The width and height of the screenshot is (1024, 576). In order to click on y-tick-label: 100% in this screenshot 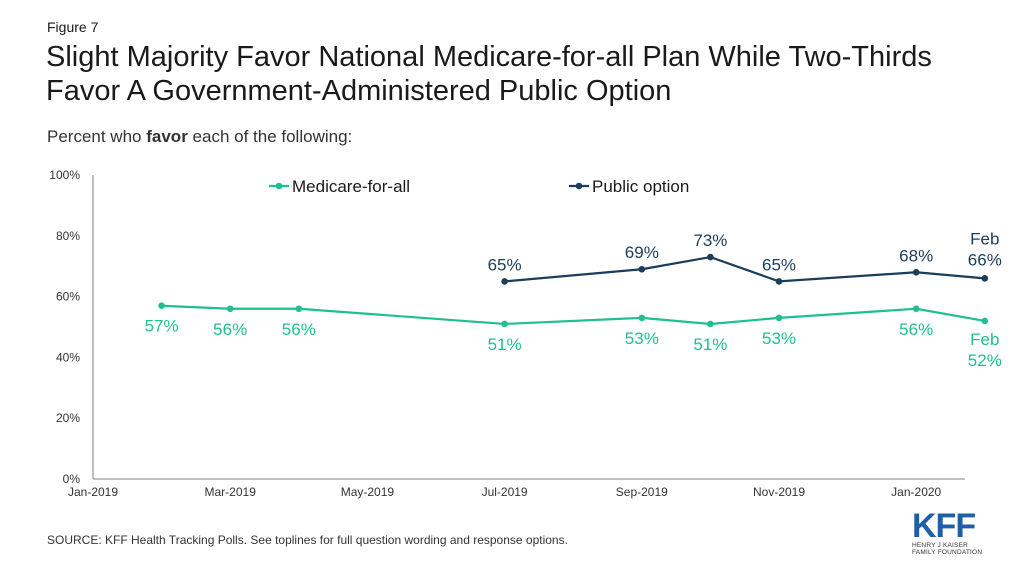, I will do `click(64, 175)`.